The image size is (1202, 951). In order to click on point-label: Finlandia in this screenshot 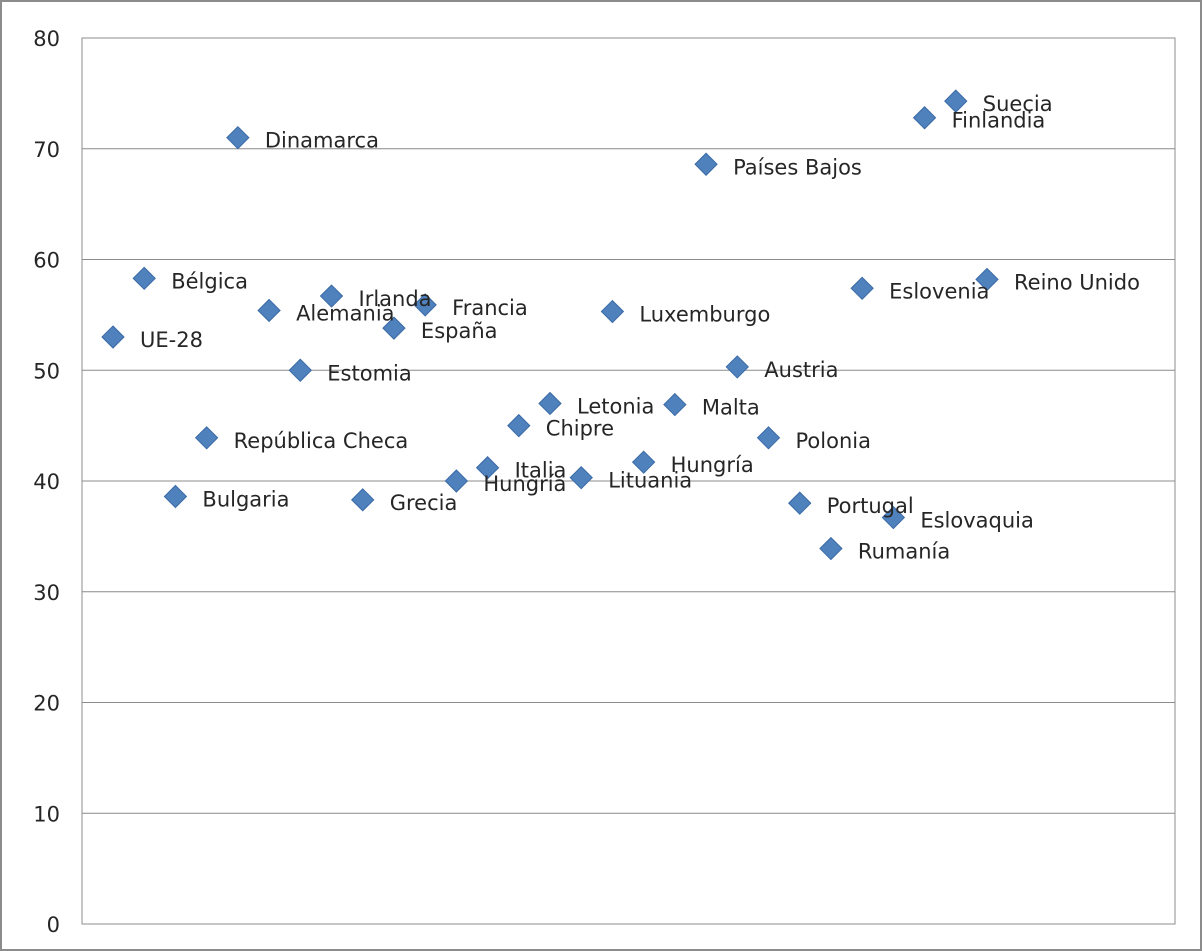, I will do `click(999, 121)`.